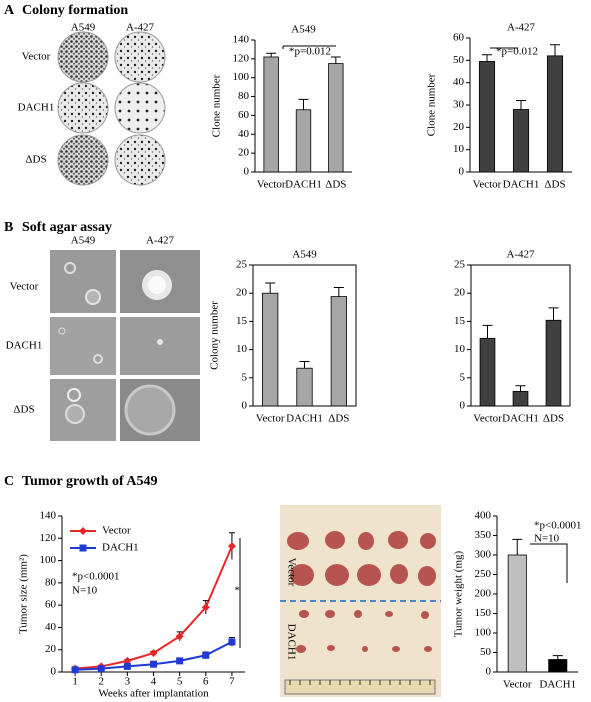 The width and height of the screenshot is (591, 702). I want to click on legend-marker, so click(83, 531).